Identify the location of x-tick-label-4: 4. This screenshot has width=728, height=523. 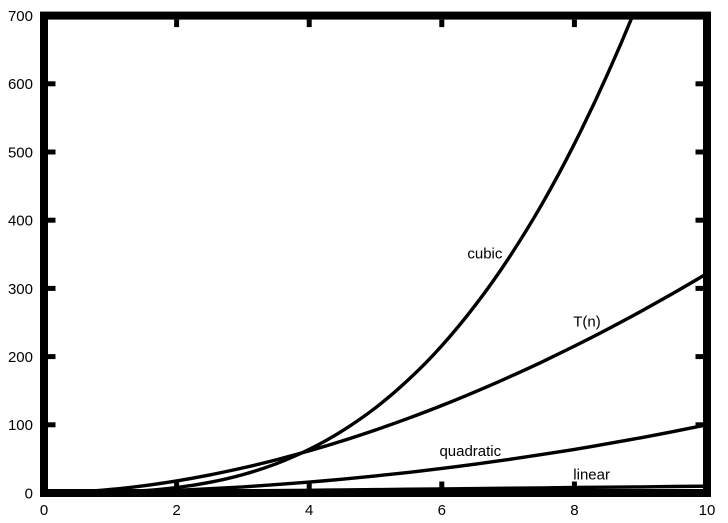
(309, 510).